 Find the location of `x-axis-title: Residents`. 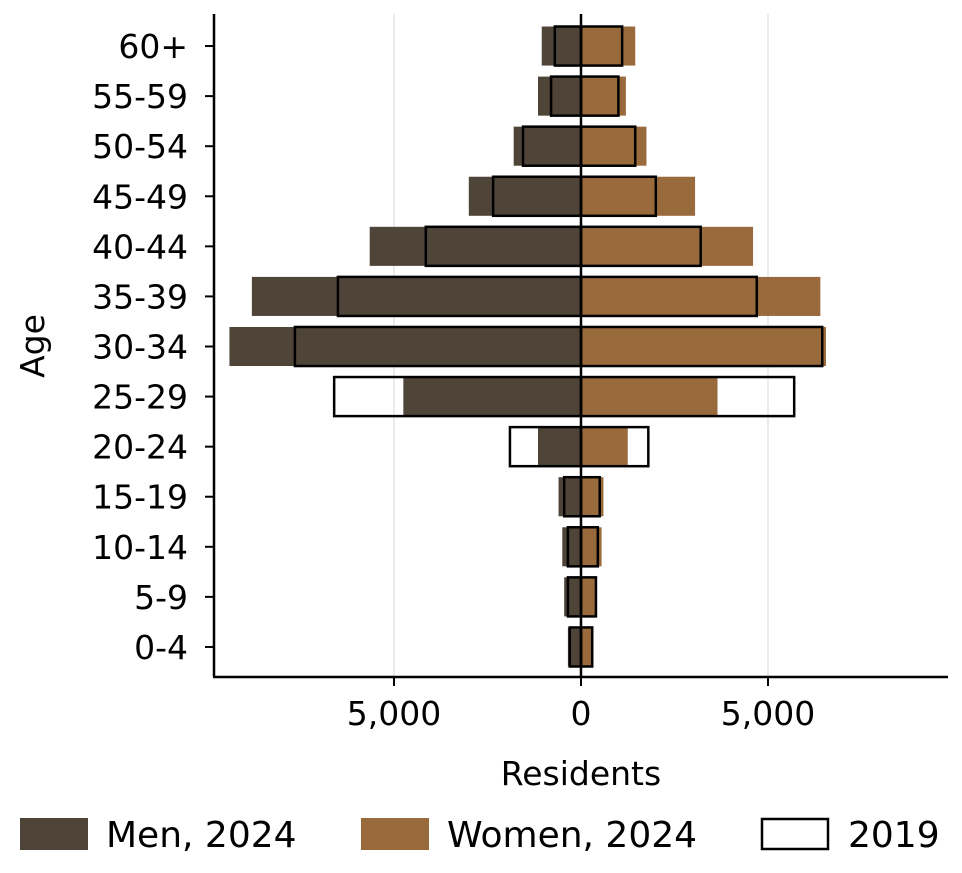

x-axis-title: Residents is located at coordinates (581, 773).